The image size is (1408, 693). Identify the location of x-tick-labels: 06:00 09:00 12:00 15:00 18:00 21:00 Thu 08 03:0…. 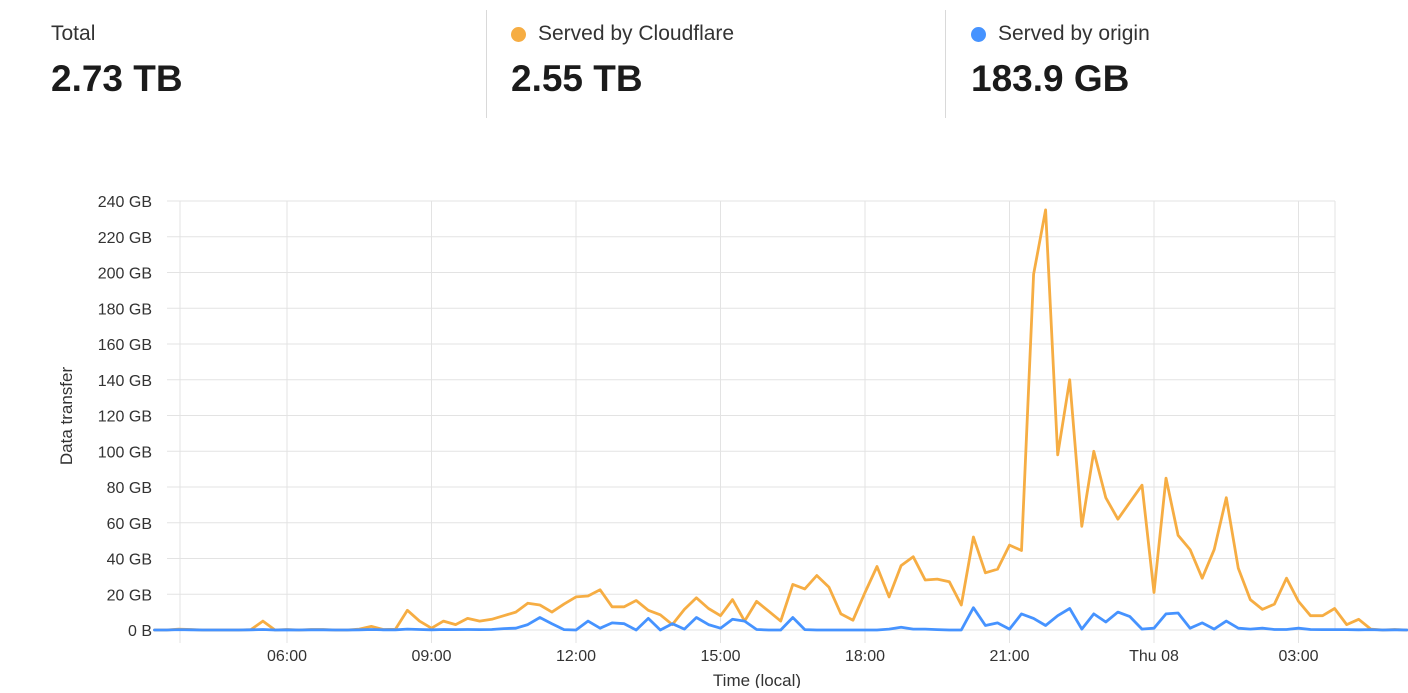
(793, 656).